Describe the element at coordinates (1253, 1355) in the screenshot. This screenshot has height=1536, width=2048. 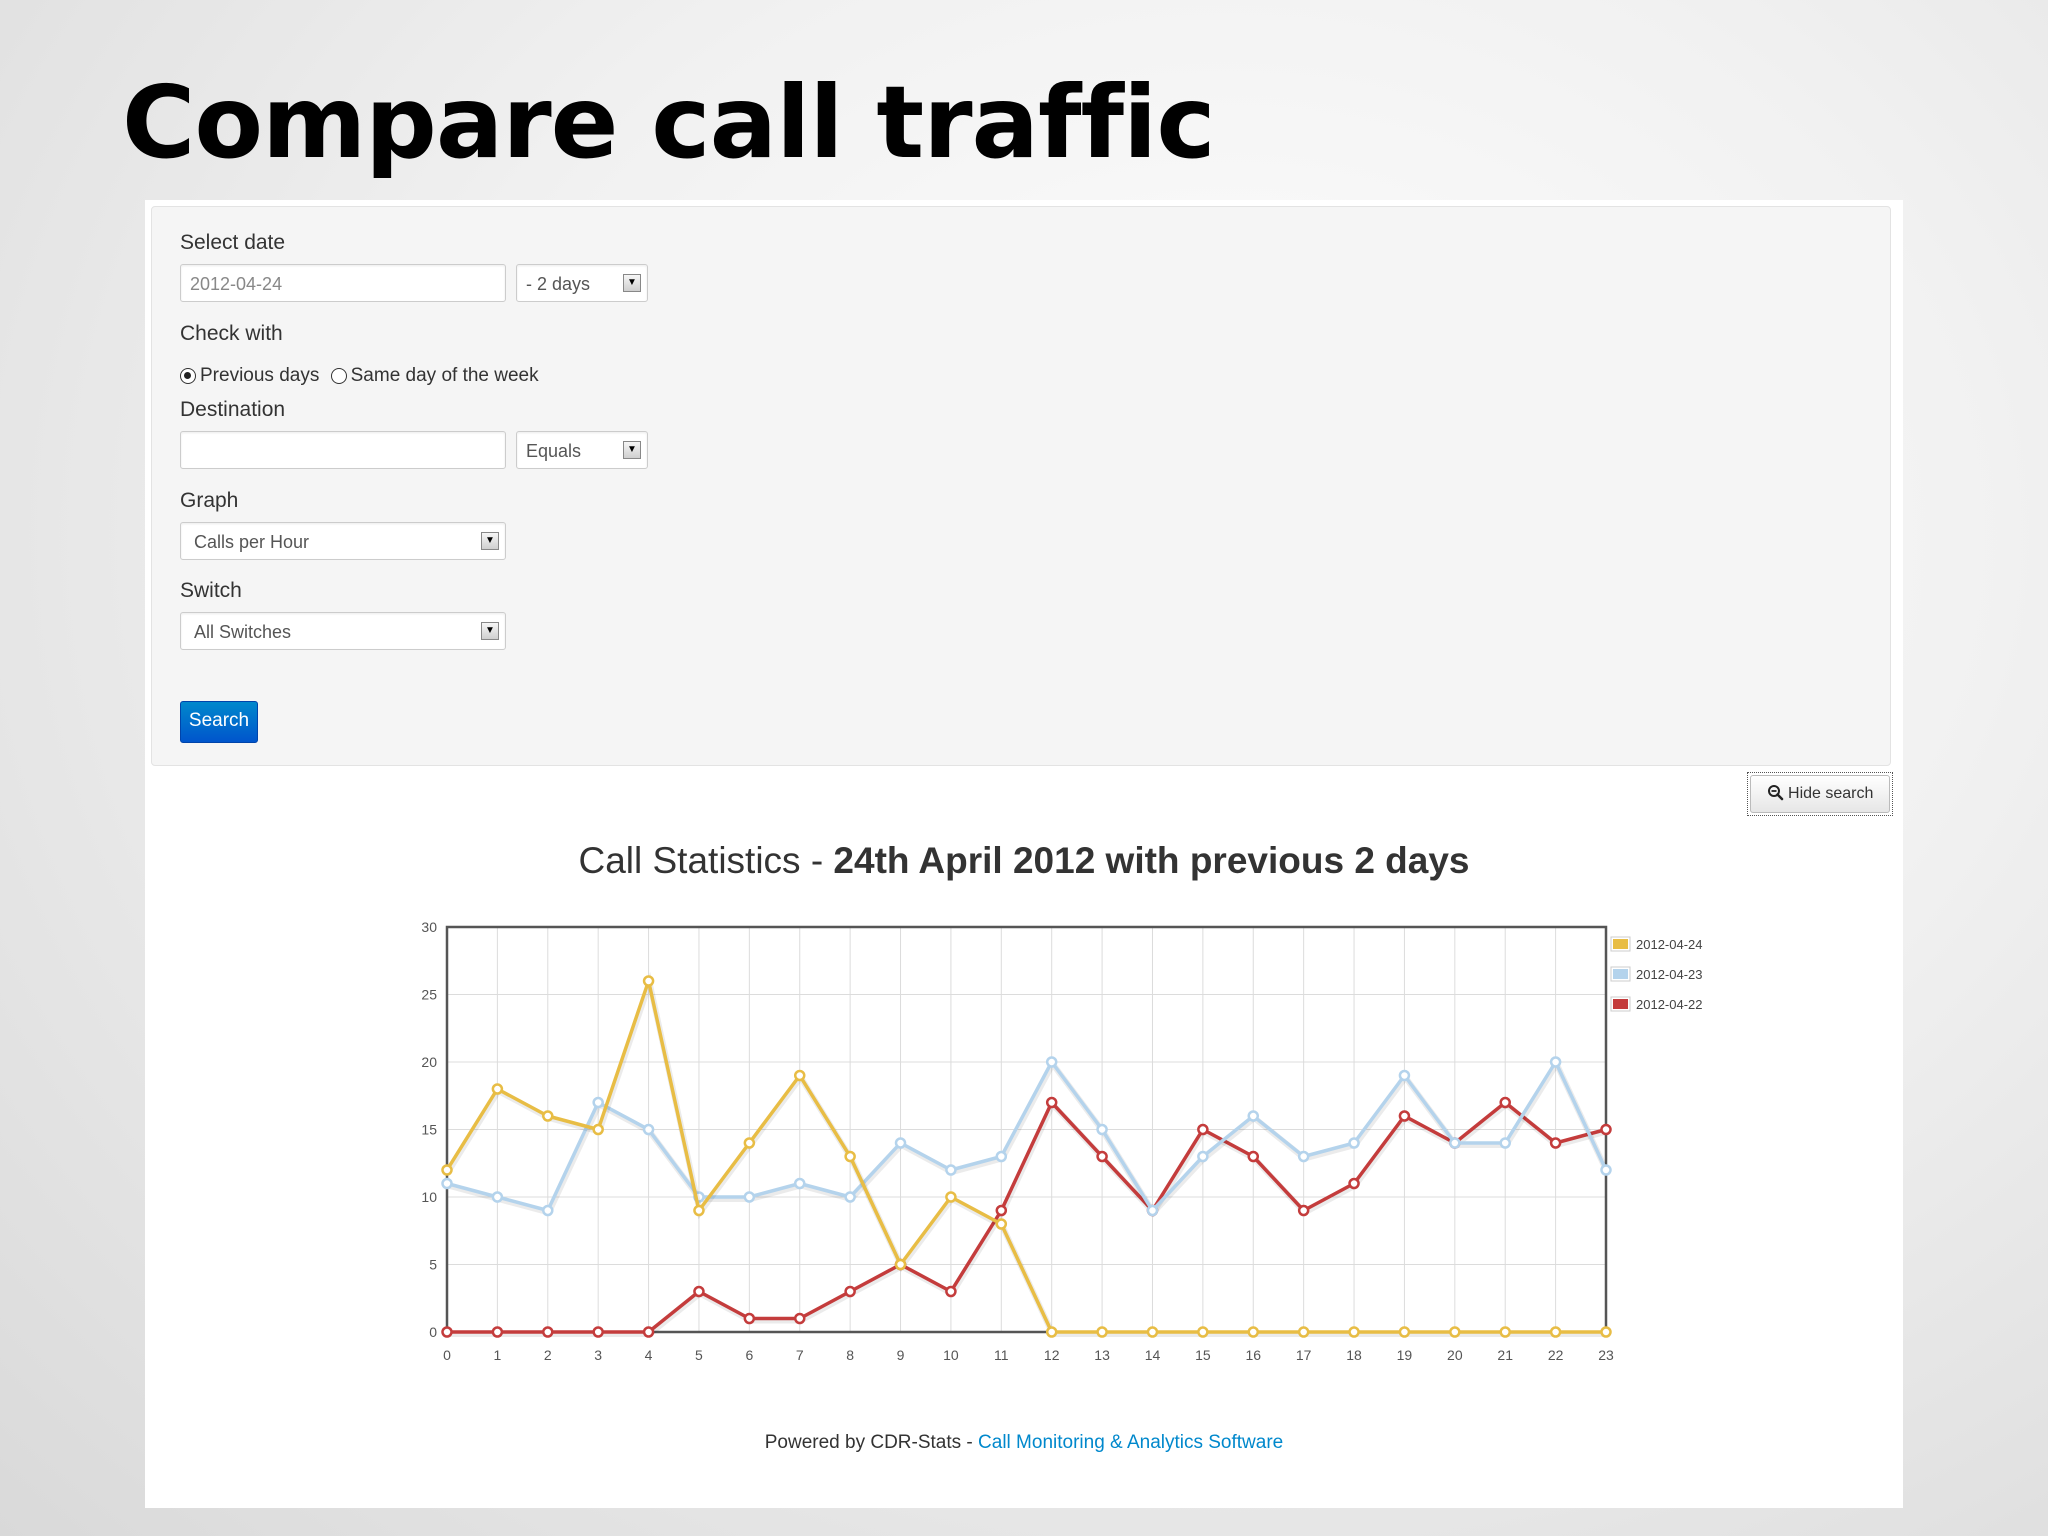
I see `x-tick-label: 16` at that location.